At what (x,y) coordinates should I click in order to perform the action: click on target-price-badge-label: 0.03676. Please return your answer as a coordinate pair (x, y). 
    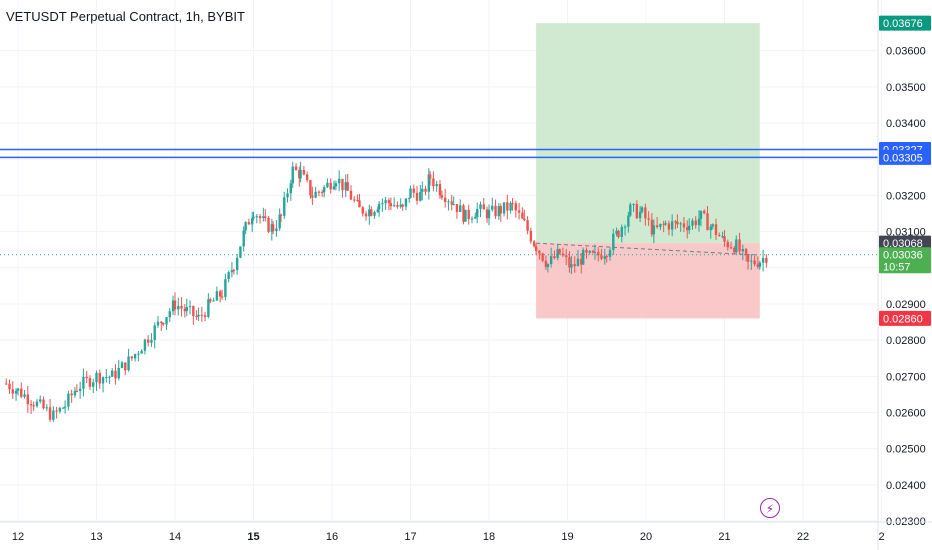
    Looking at the image, I should click on (903, 24).